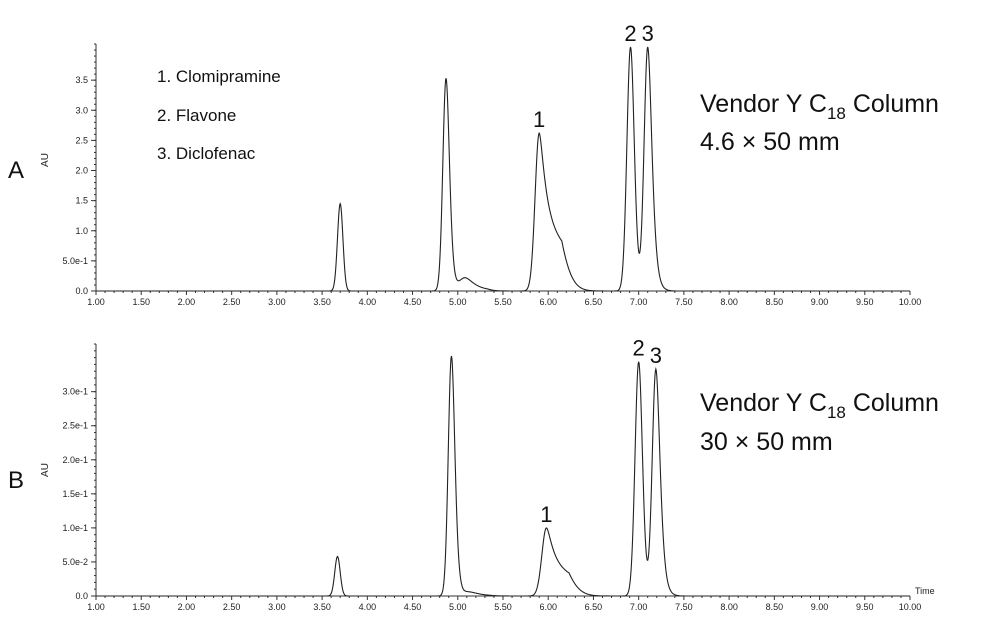 The image size is (993, 617). Describe the element at coordinates (503, 607) in the screenshot. I see `panel-b-x-tick-label: 5.50` at that location.